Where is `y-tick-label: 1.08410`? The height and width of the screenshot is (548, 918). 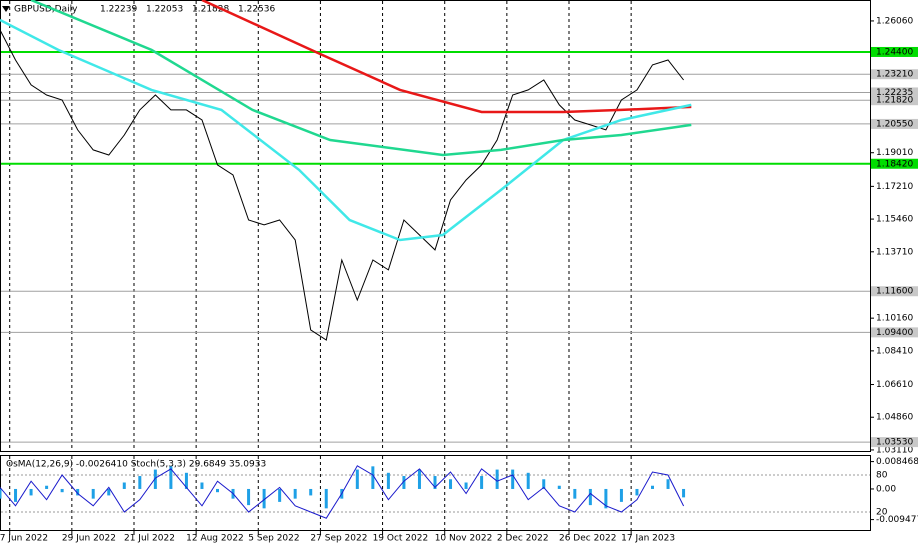 y-tick-label: 1.08410 is located at coordinates (894, 351).